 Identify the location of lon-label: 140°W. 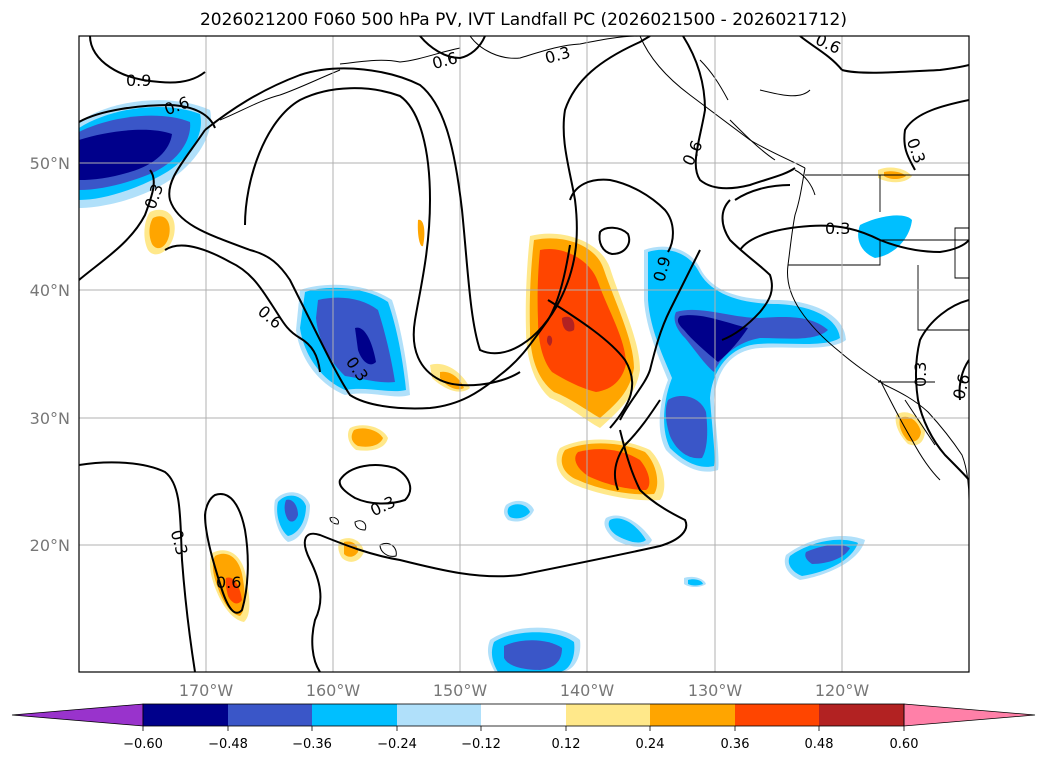
(587, 690).